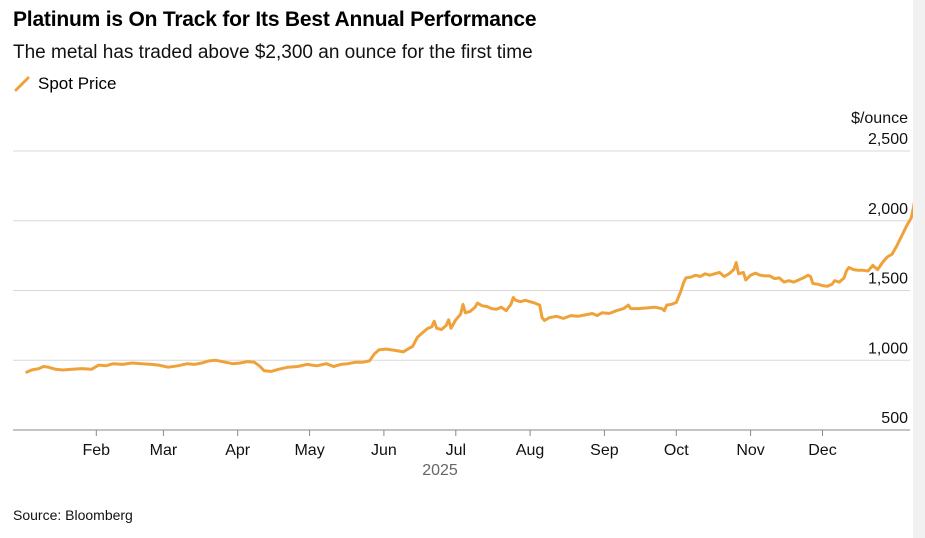 Image resolution: width=925 pixels, height=538 pixels. I want to click on scroll-strip, so click(919, 269).